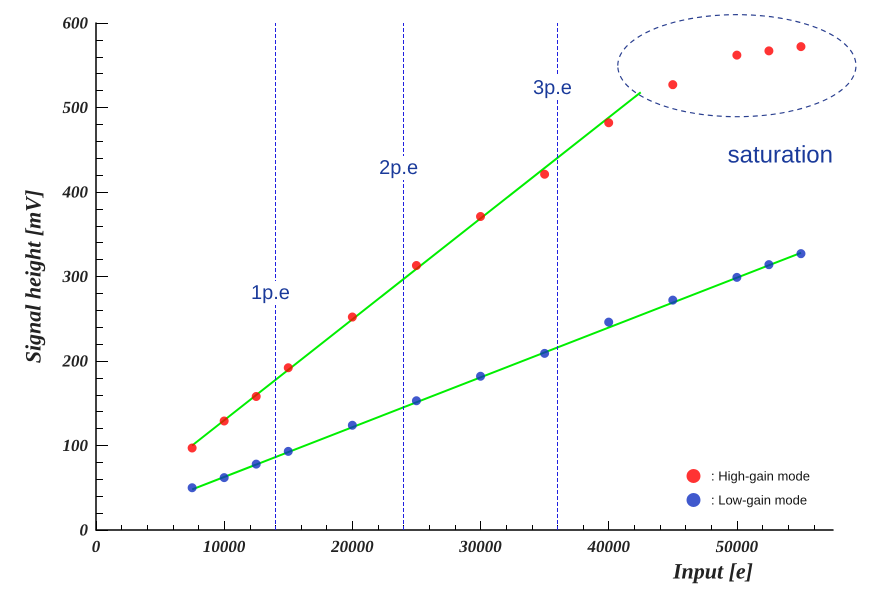  What do you see at coordinates (75, 192) in the screenshot?
I see `y-tick-label: 400` at bounding box center [75, 192].